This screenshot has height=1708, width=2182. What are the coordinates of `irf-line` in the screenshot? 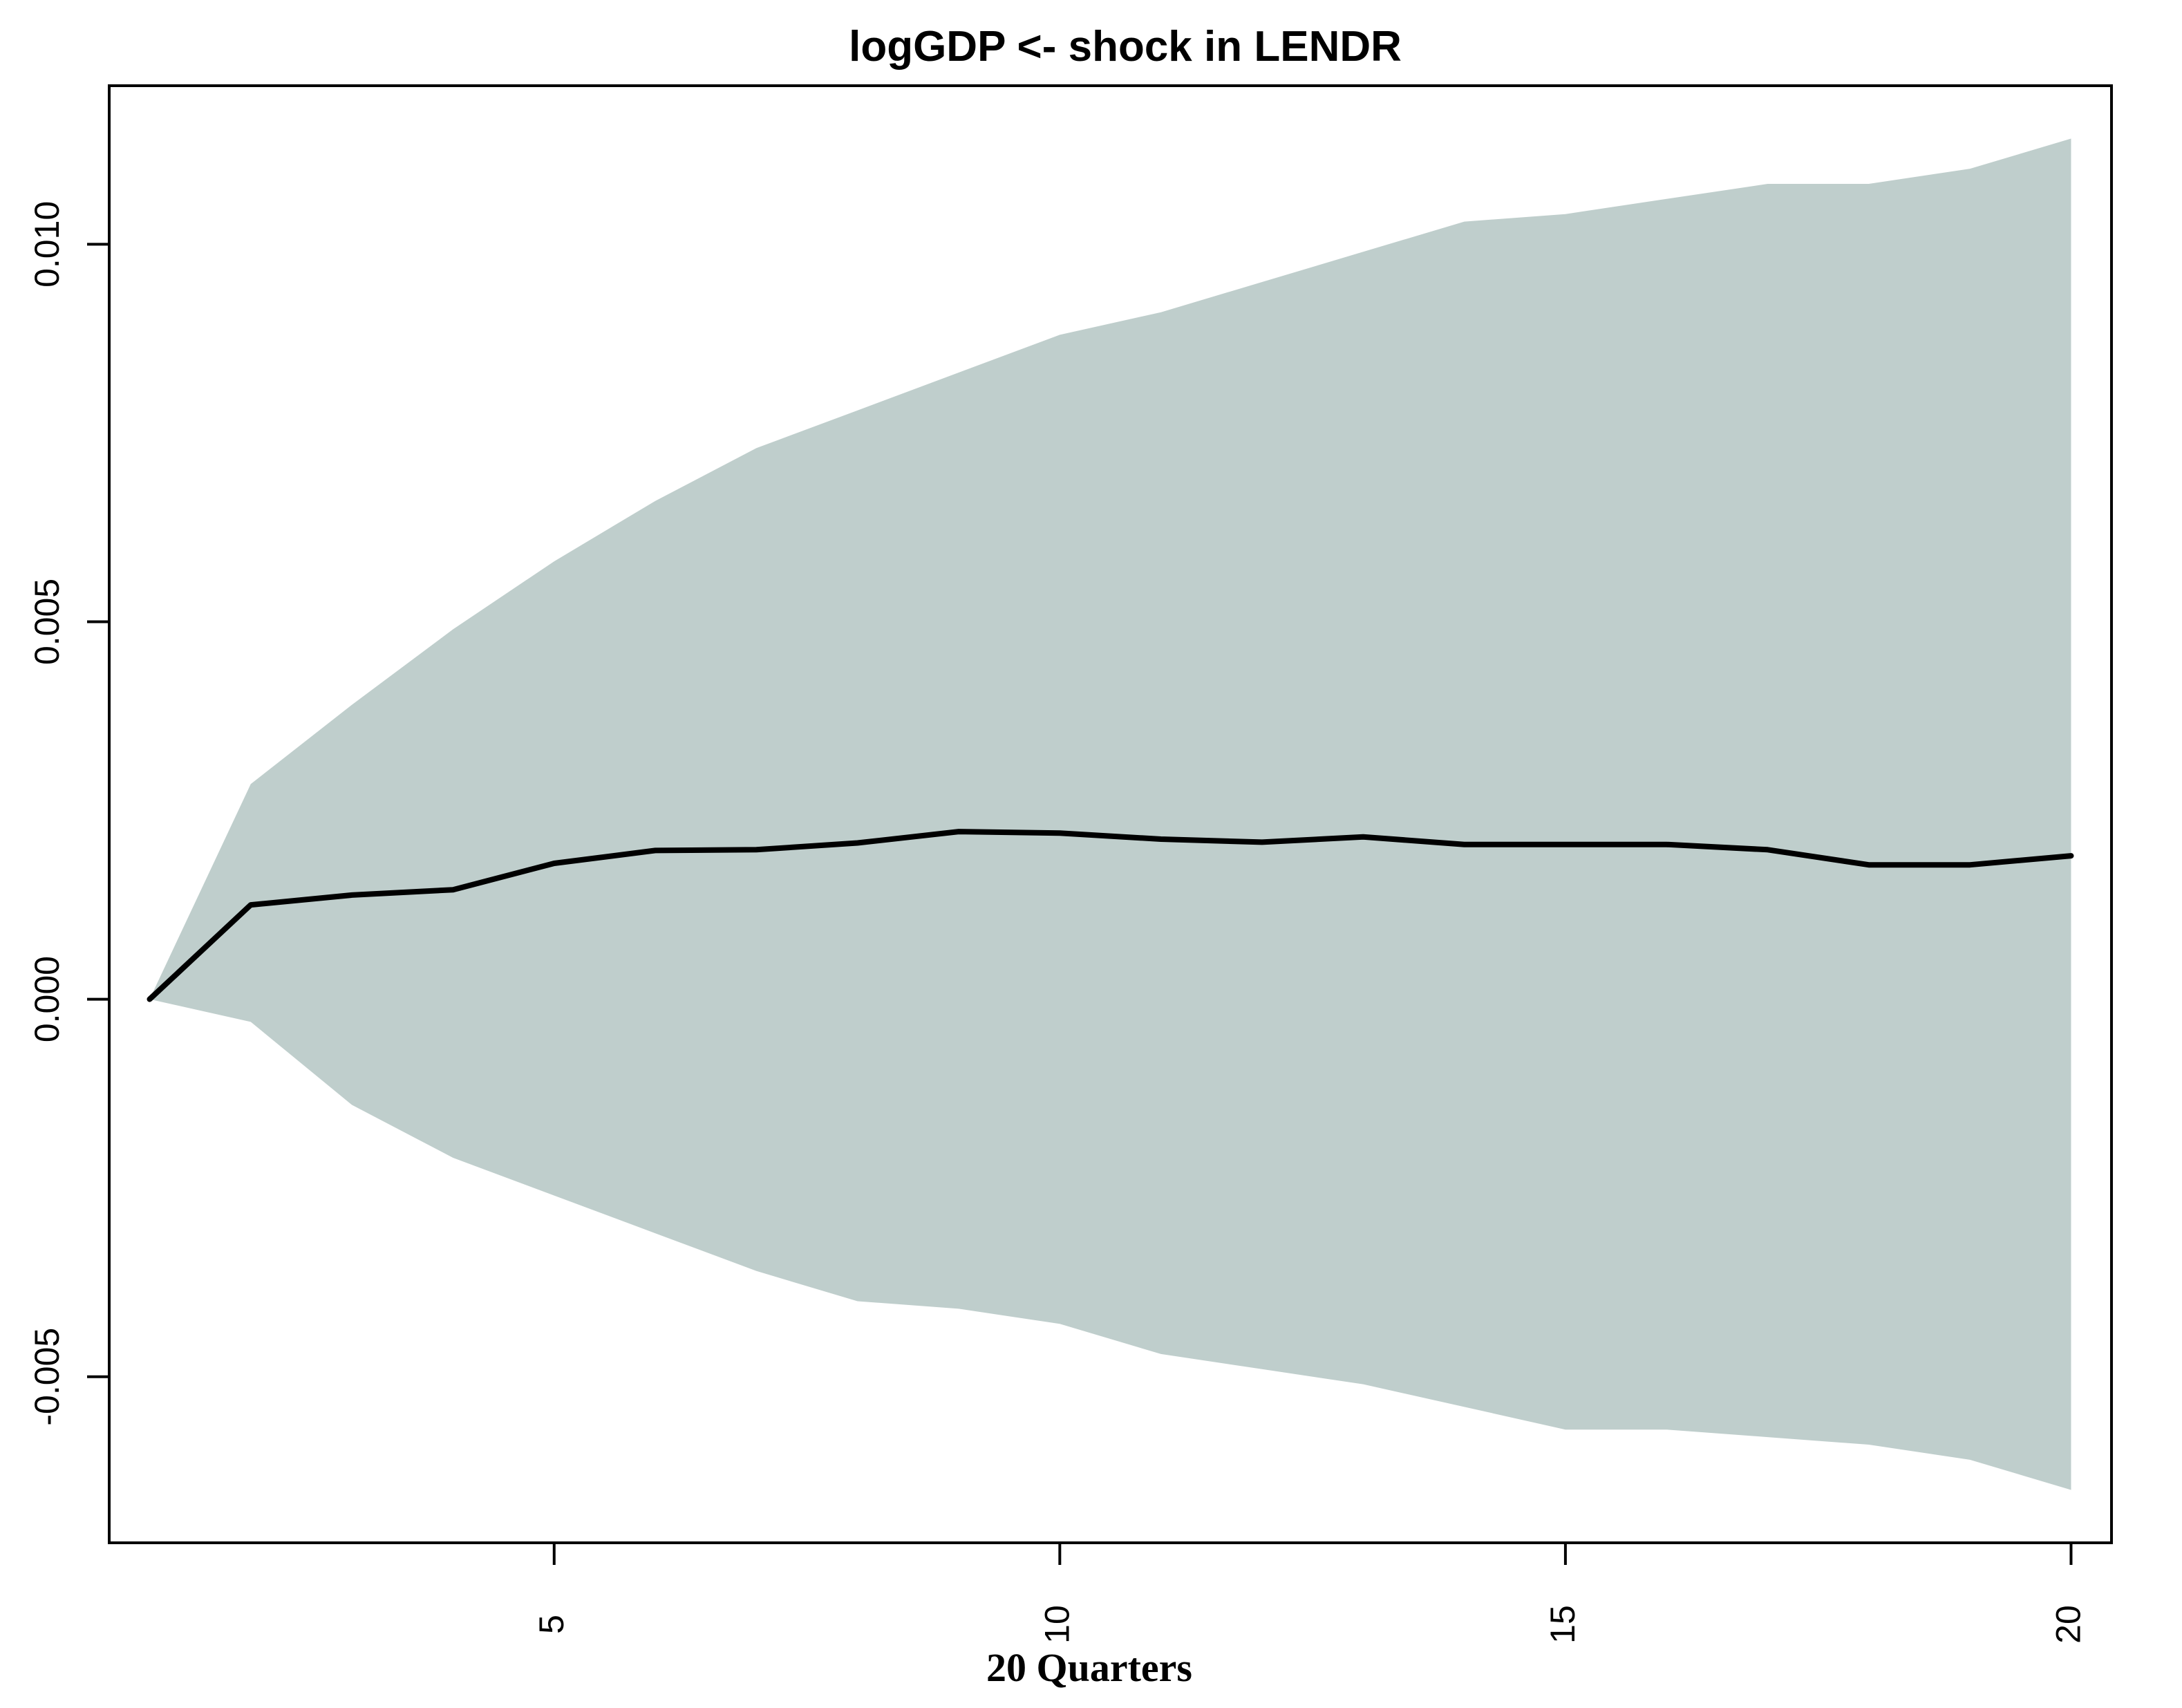 It's located at (1110, 915).